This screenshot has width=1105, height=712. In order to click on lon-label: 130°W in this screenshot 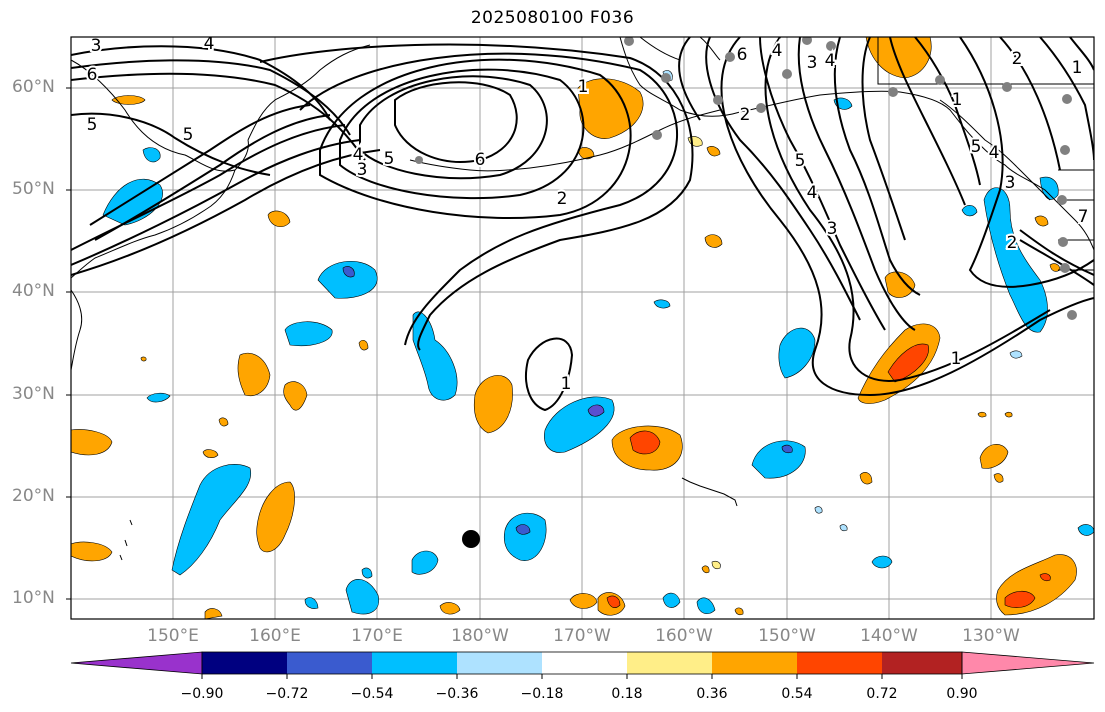, I will do `click(991, 636)`.